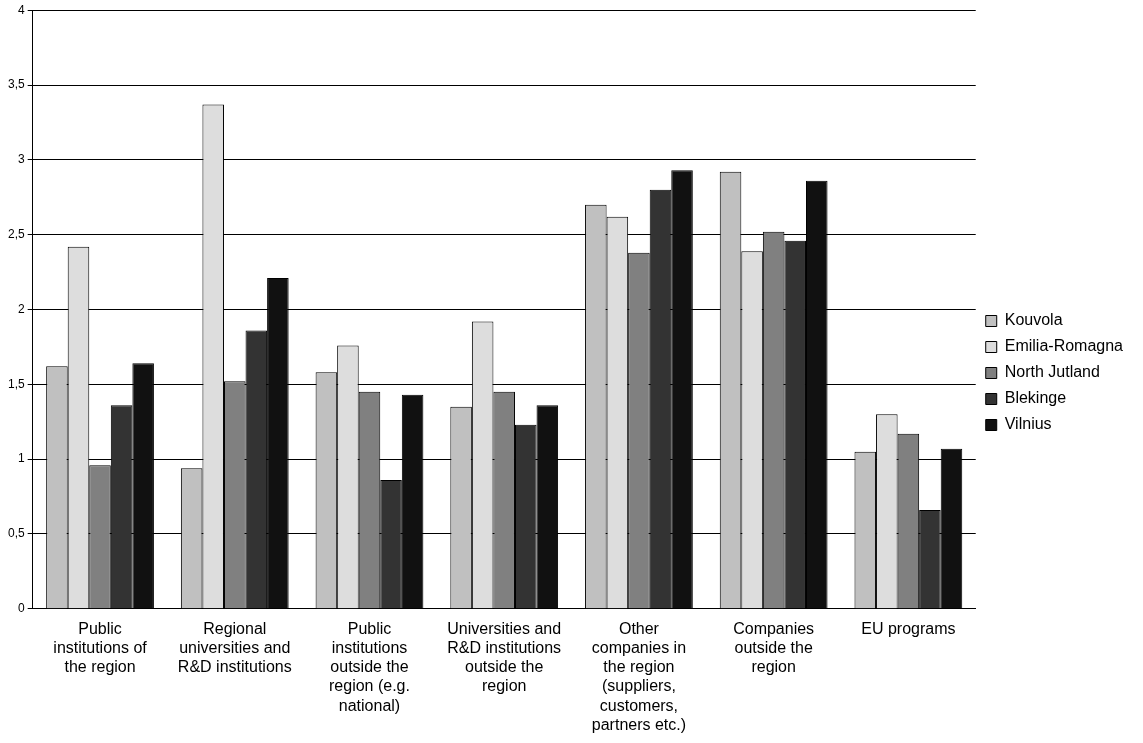 The width and height of the screenshot is (1143, 743). What do you see at coordinates (21, 308) in the screenshot?
I see `y-tick-label: 2` at bounding box center [21, 308].